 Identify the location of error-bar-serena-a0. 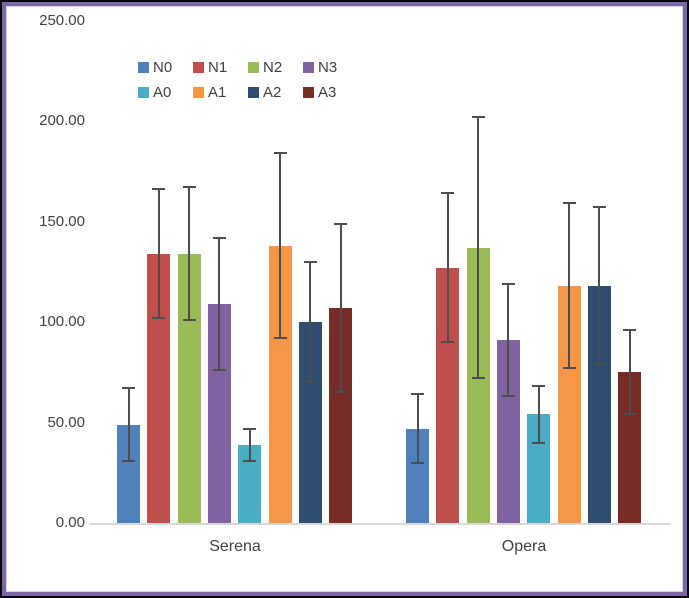
(249, 444).